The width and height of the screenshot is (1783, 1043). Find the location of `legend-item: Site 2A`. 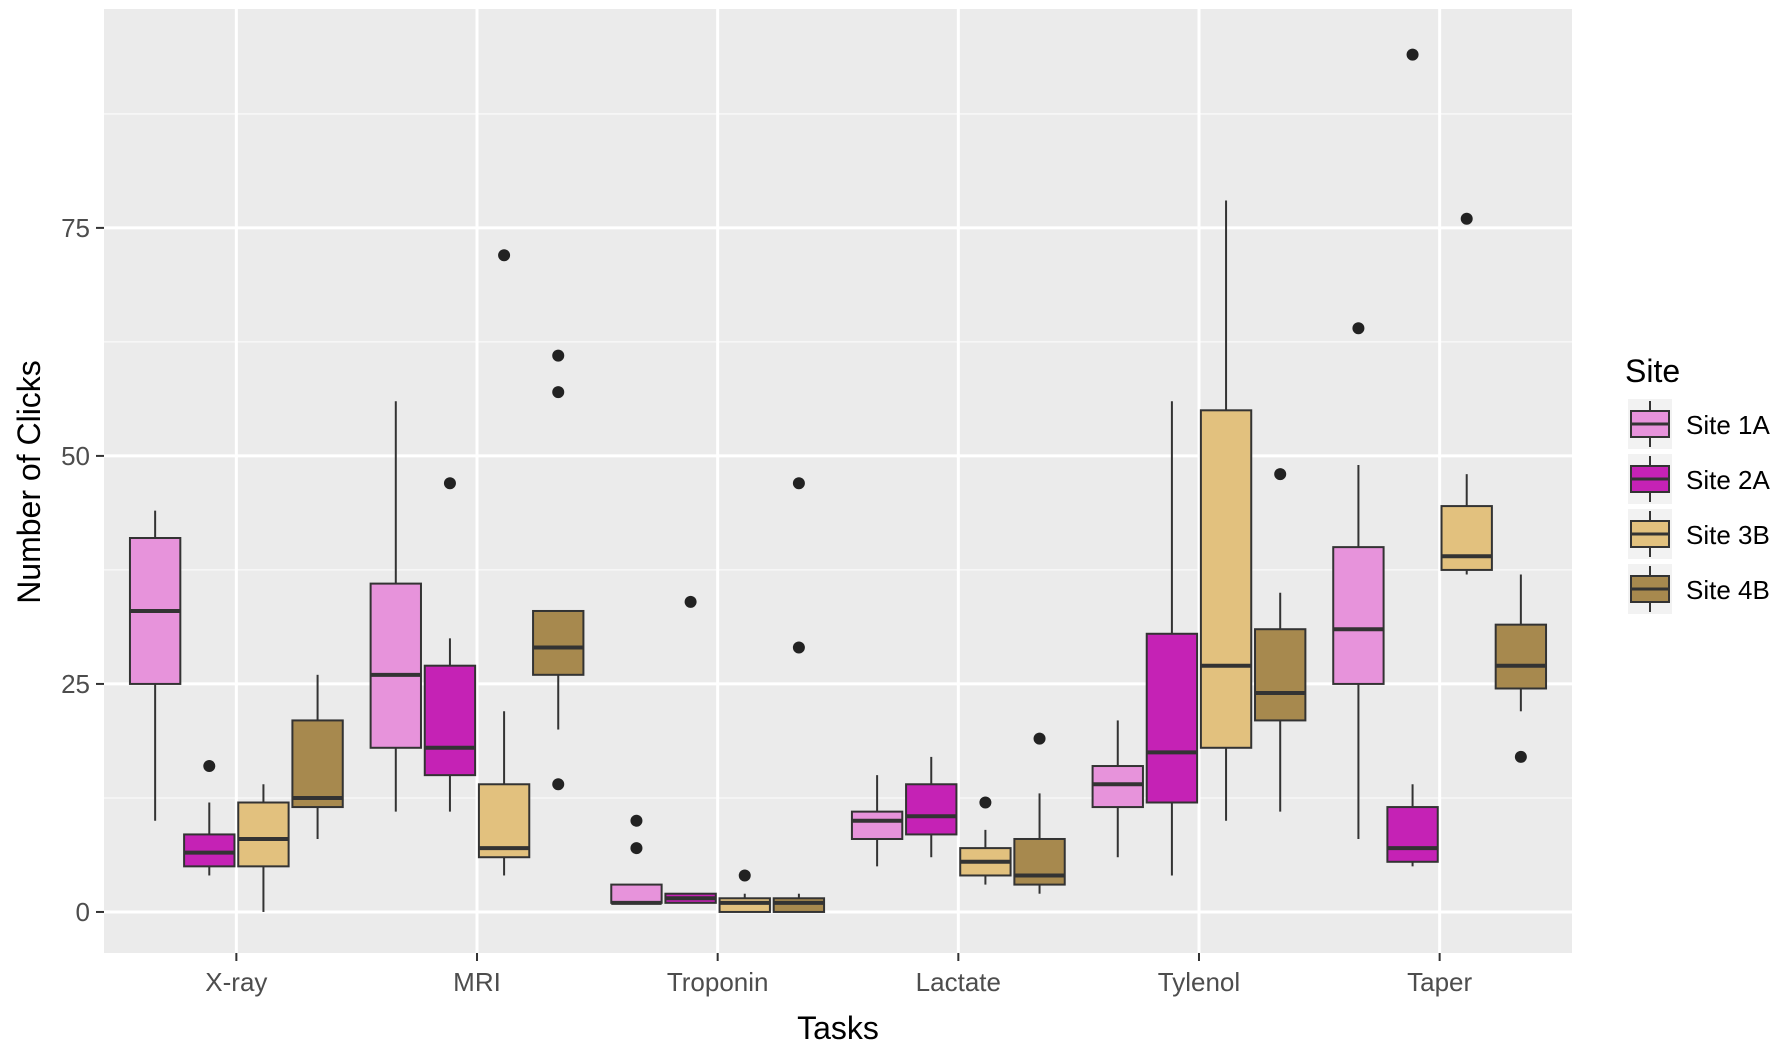

legend-item: Site 2A is located at coordinates (1699, 479).